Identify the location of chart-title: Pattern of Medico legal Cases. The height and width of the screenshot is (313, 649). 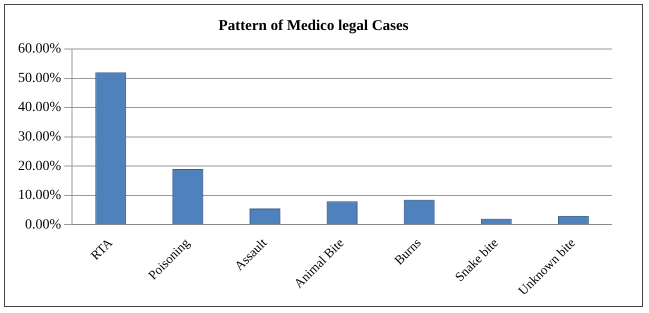
(313, 26).